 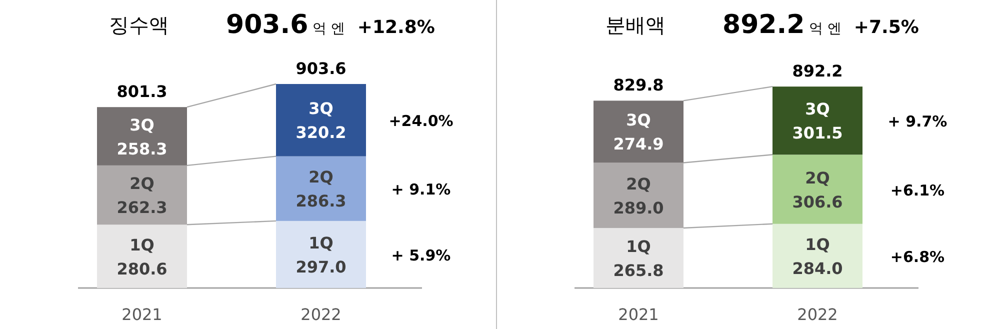 I want to click on annotation: +6.1%, so click(x=917, y=190).